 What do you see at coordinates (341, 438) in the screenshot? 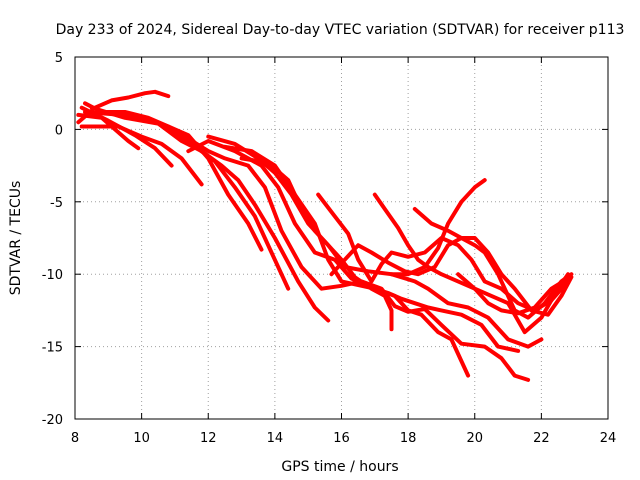
I see `x-tick-label: 16` at bounding box center [341, 438].